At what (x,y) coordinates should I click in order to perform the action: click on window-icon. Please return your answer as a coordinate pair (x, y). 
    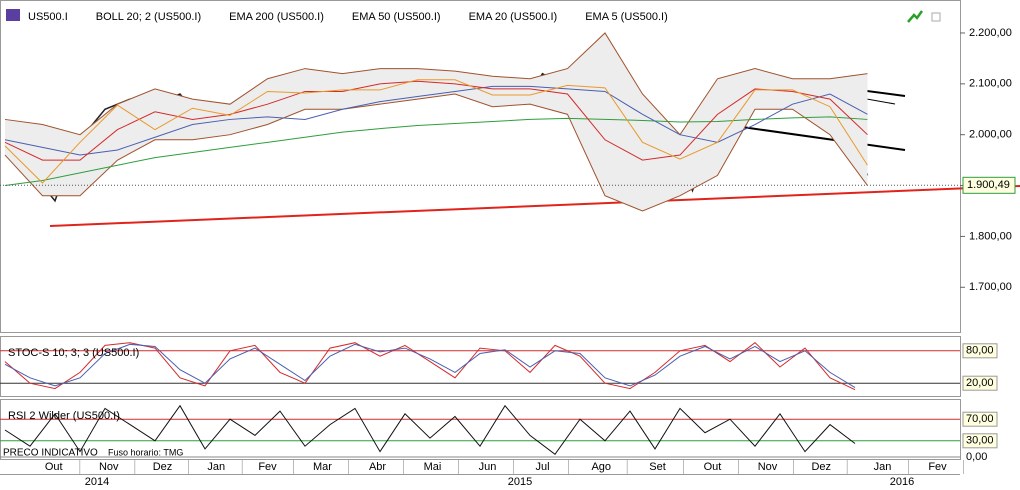
    Looking at the image, I should click on (936, 17).